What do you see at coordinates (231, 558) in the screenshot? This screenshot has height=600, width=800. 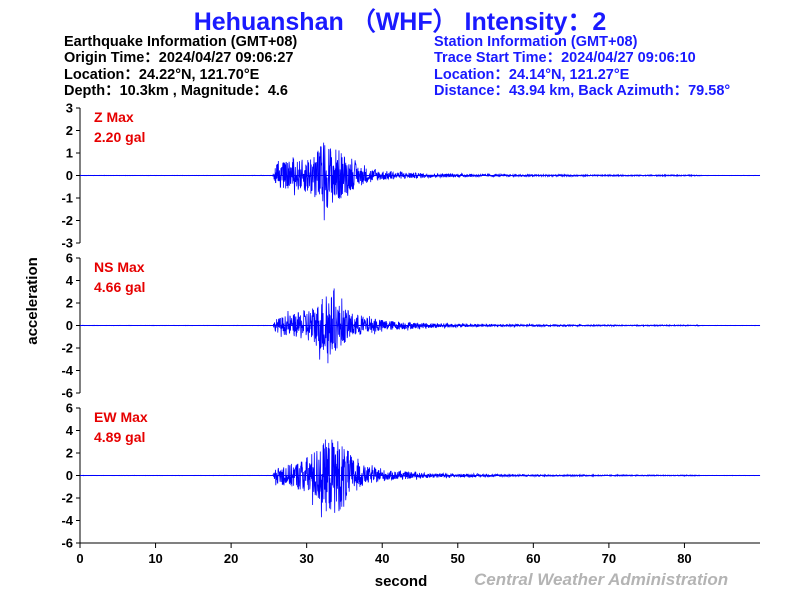 I see `x-tick-label: 20` at bounding box center [231, 558].